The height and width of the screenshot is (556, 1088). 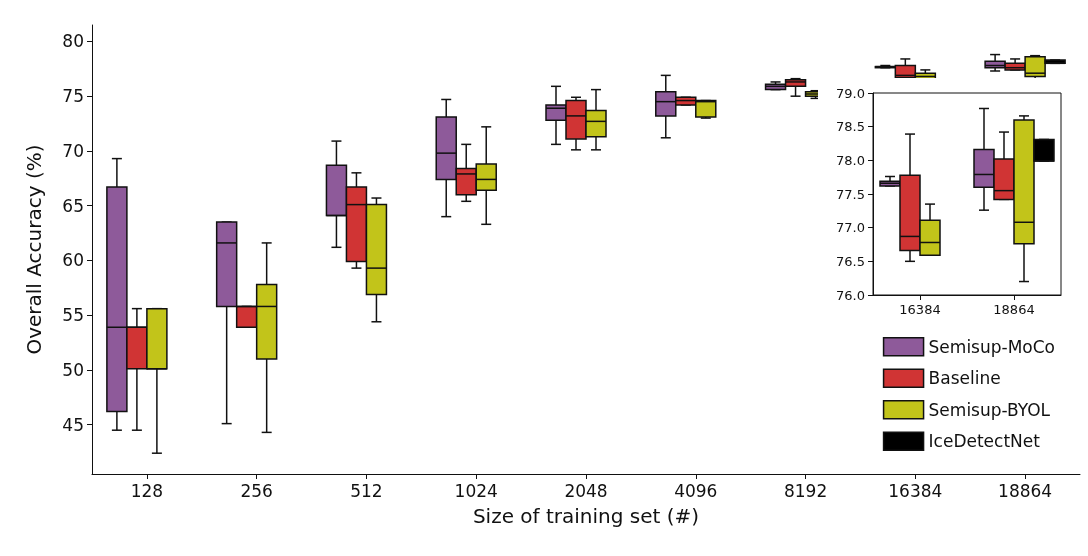 I want to click on y-tick-label: 79.0, so click(x=850, y=93).